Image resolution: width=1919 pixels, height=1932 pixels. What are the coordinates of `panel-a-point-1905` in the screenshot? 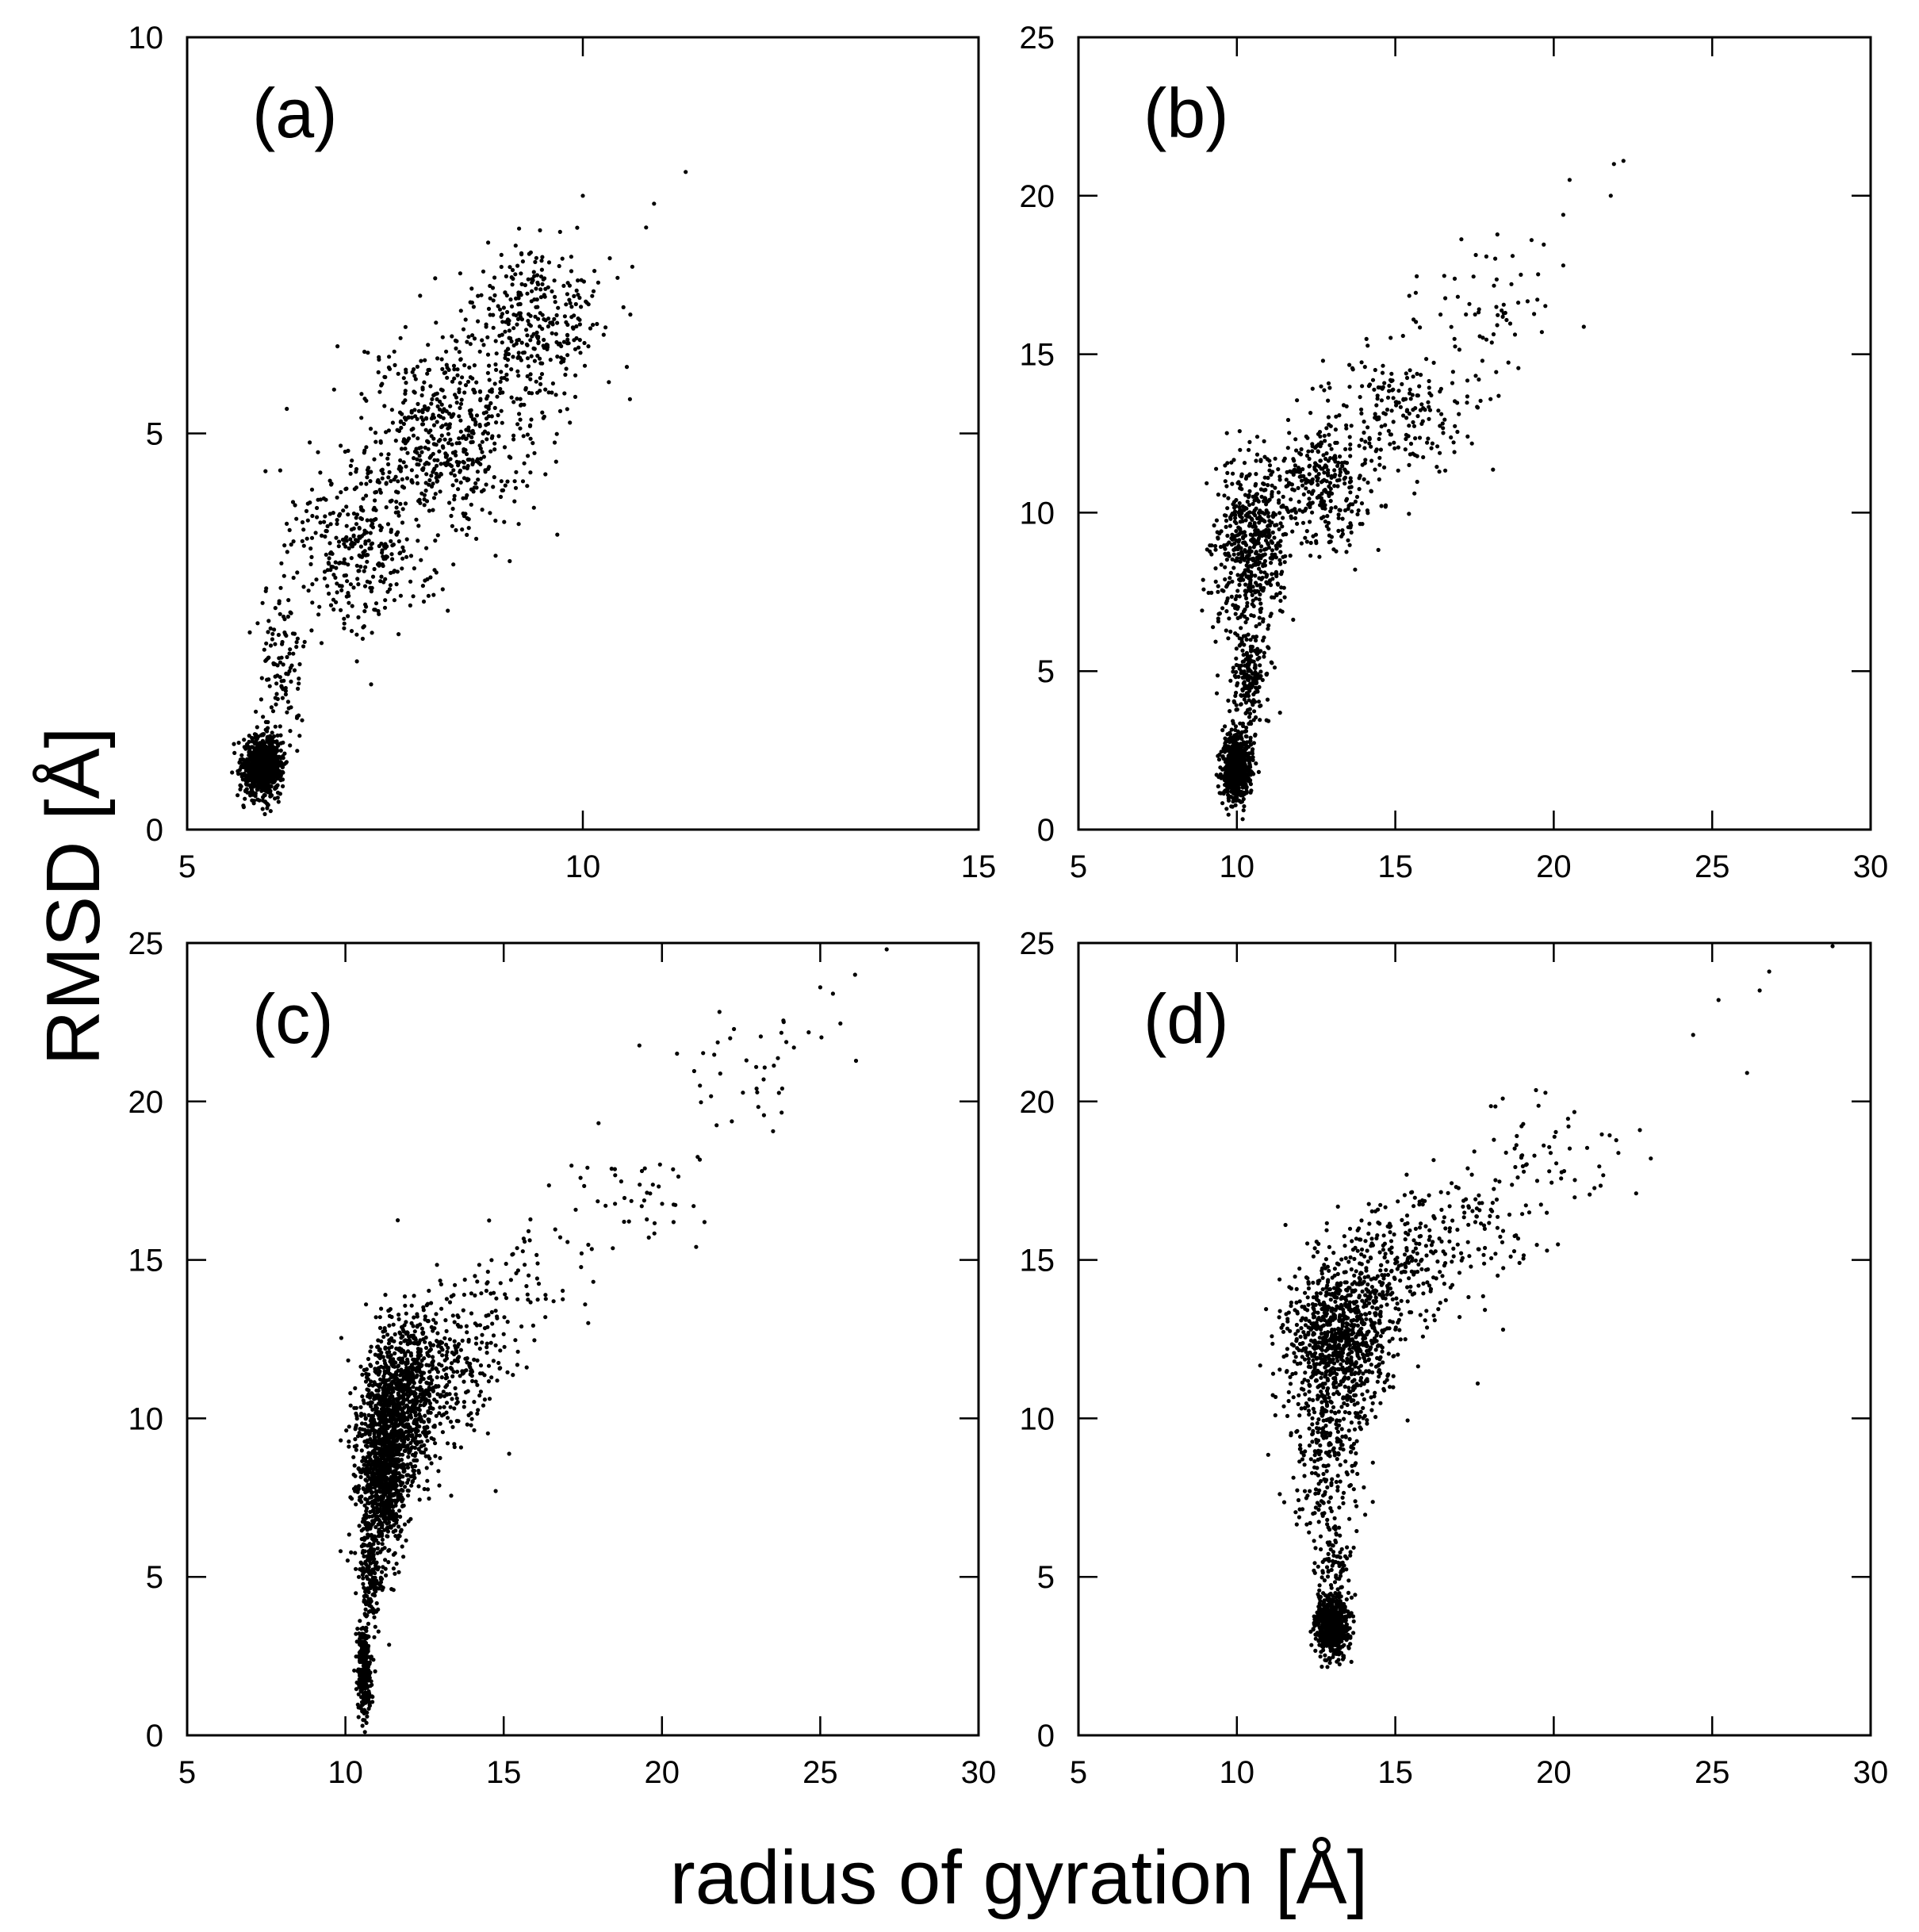 It's located at (489, 406).